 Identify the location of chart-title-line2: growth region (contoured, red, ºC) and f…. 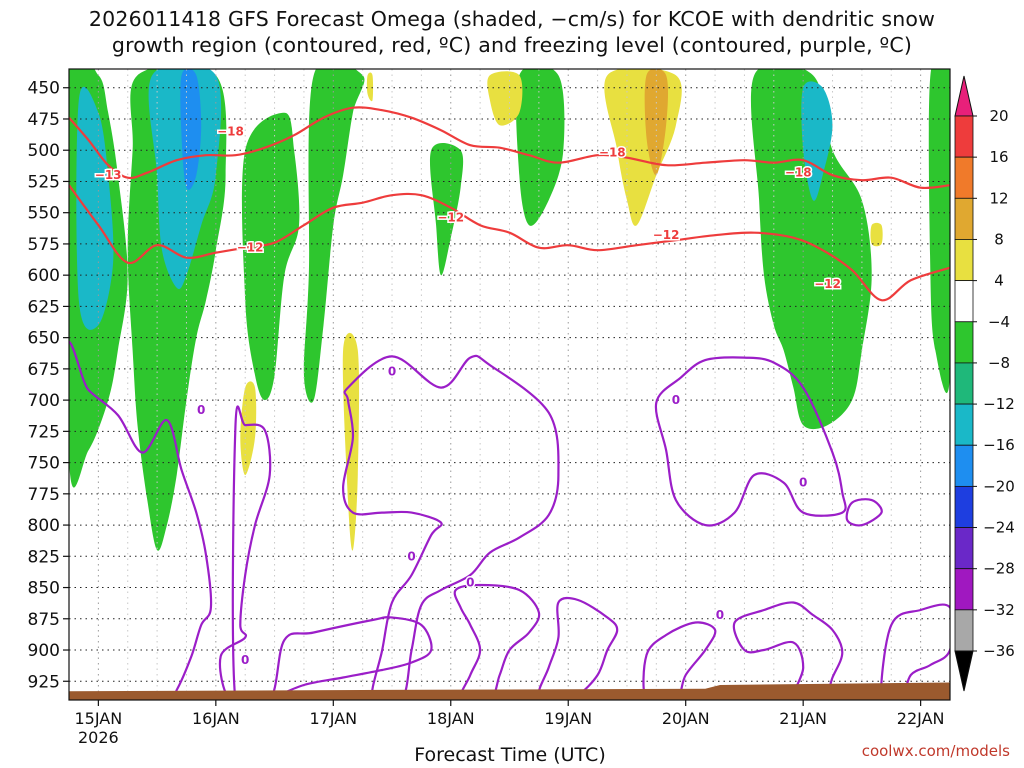
(512, 45).